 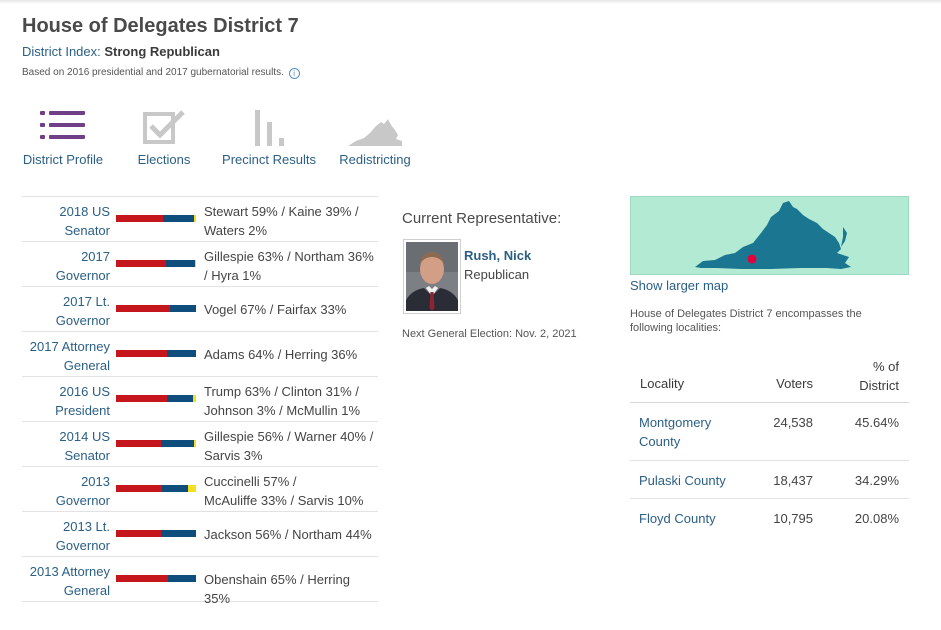 I want to click on nav-redistricting: Redistricting, so click(x=375, y=138).